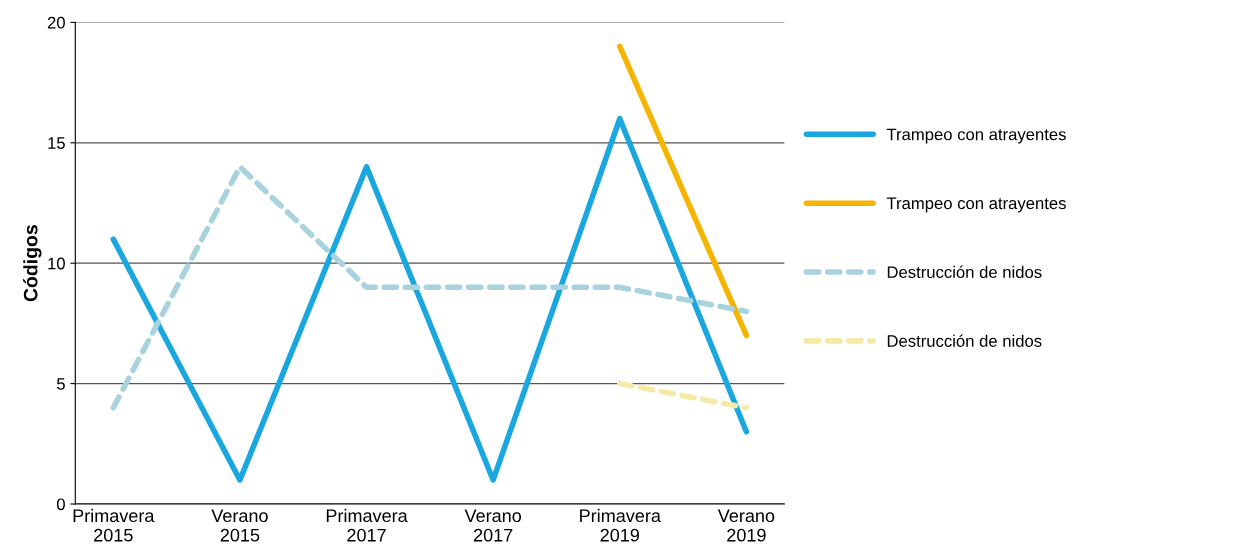 This screenshot has height=560, width=1255. Describe the element at coordinates (620, 525) in the screenshot. I see `x-tick-label: Primavera 2019` at that location.